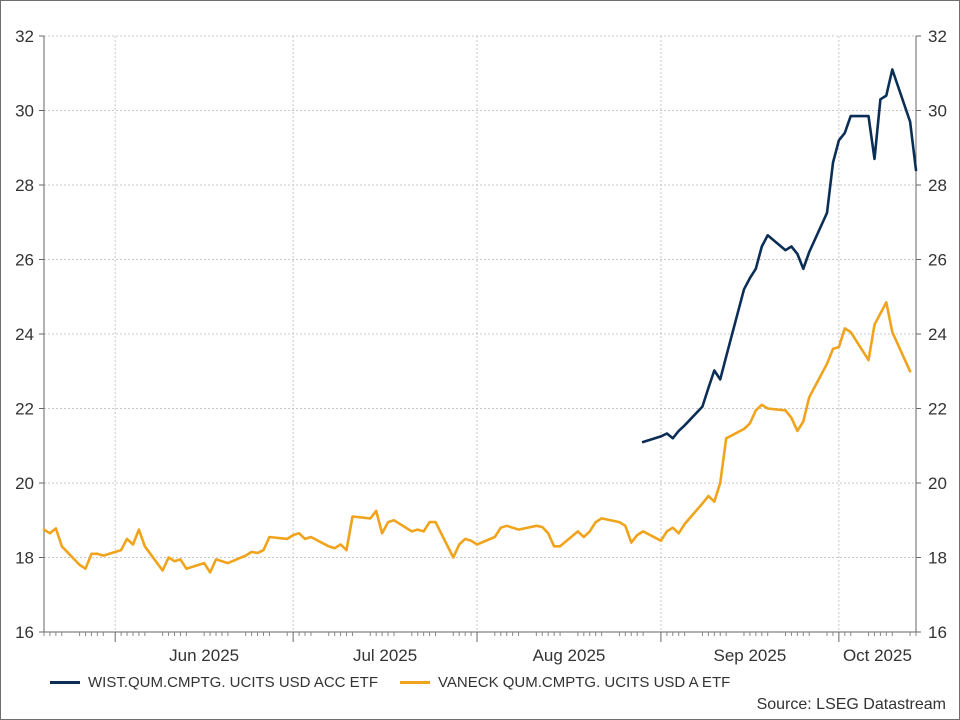 The height and width of the screenshot is (720, 960). I want to click on y-tick-label-left: 20, so click(24, 483).